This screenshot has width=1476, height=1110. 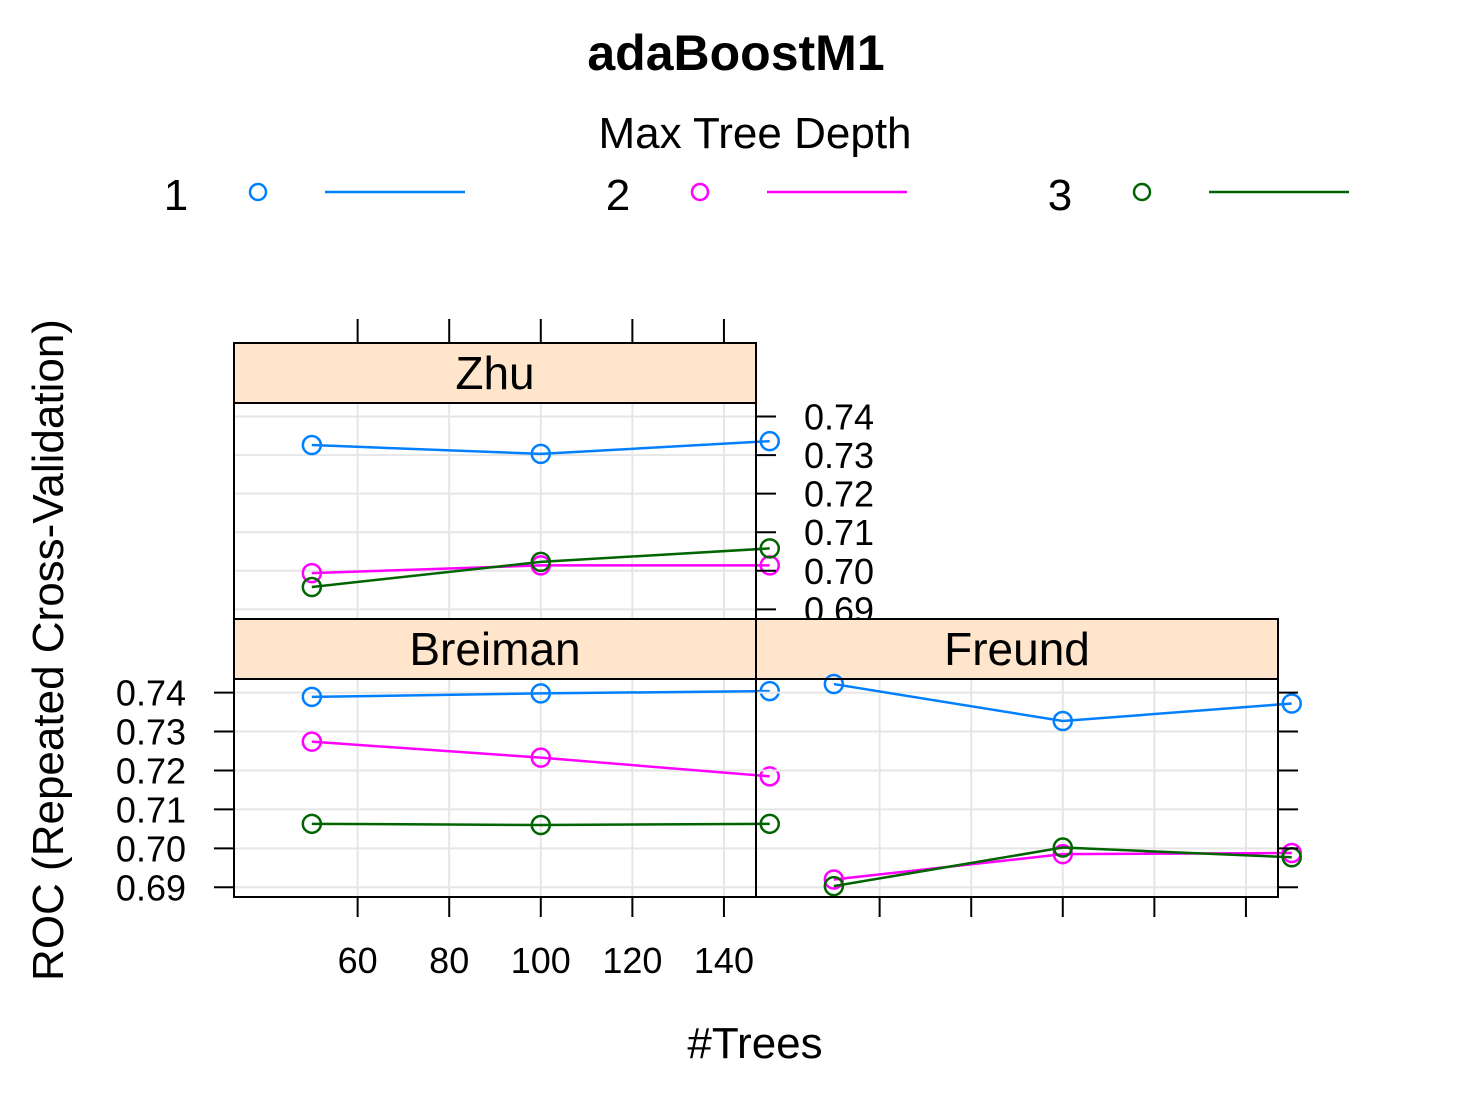 I want to click on x-tick-label: 80, so click(x=449, y=960).